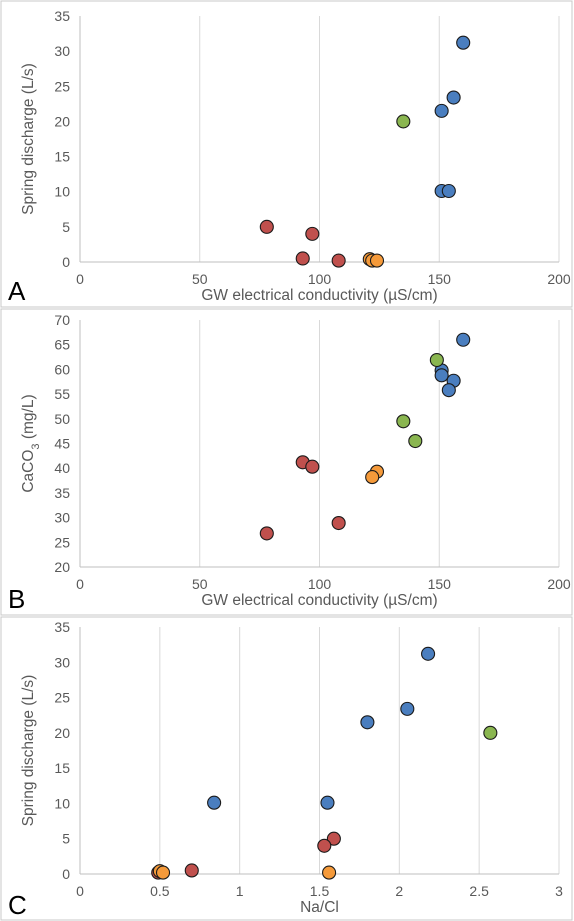 The height and width of the screenshot is (921, 574). I want to click on panel-letter: A, so click(17, 291).